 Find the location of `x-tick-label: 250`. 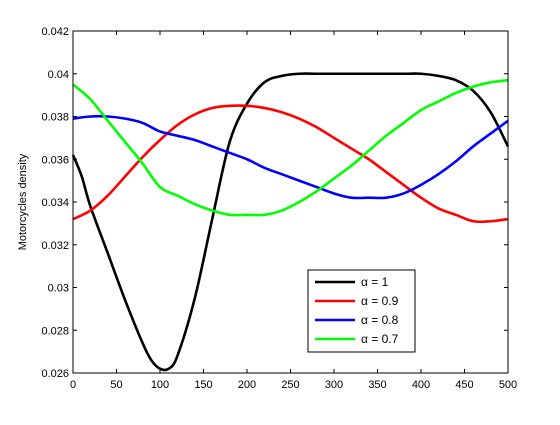

x-tick-label: 250 is located at coordinates (290, 385).